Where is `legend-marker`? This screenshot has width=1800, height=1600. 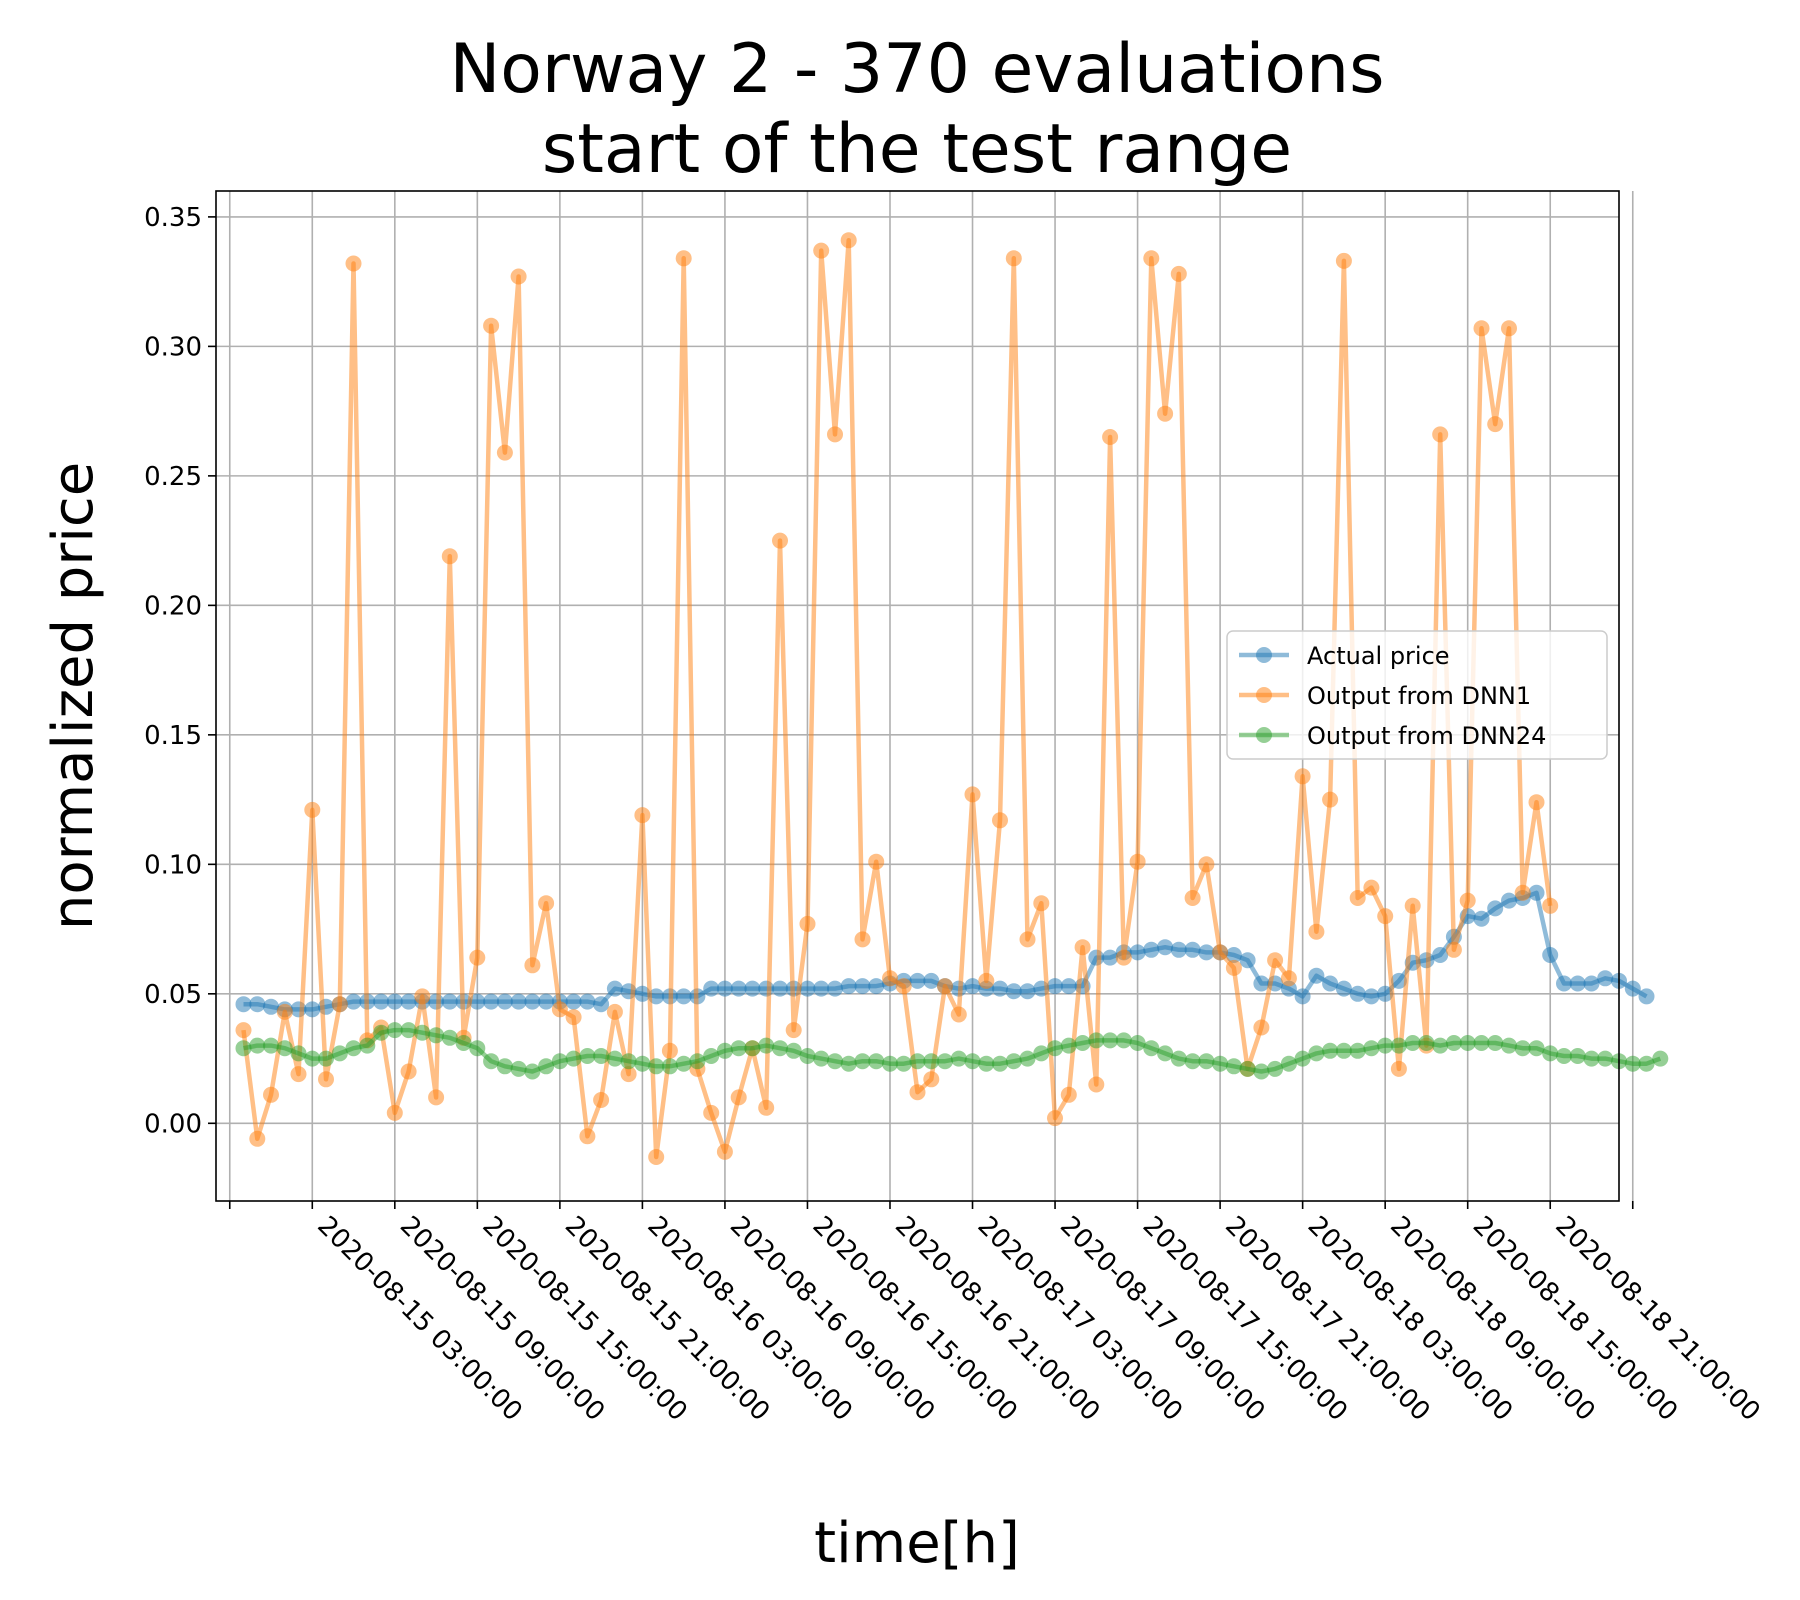
legend-marker is located at coordinates (1264, 655).